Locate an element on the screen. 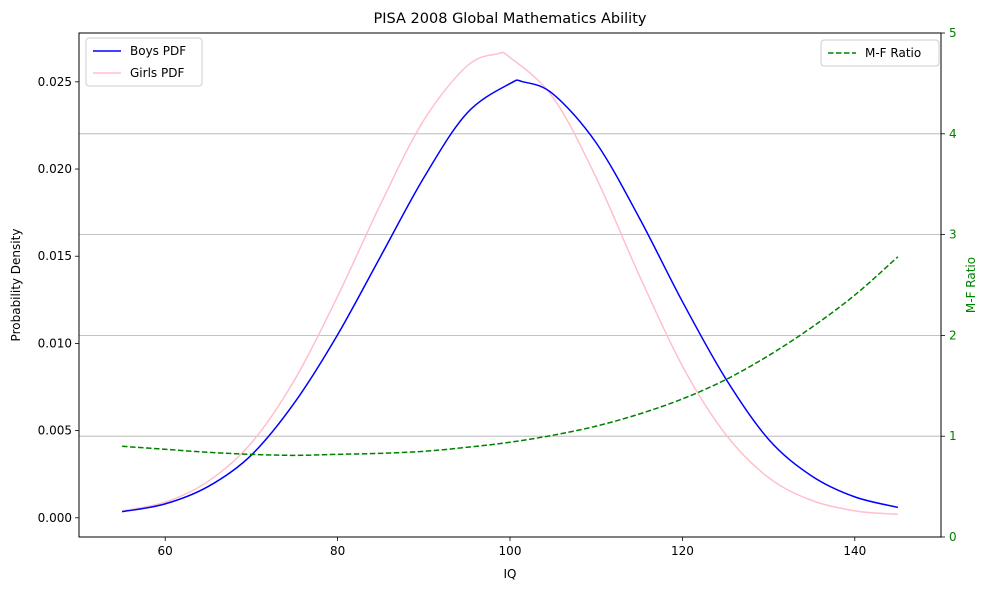 The height and width of the screenshot is (590, 989). y2-tick-label: 5 is located at coordinates (953, 33).